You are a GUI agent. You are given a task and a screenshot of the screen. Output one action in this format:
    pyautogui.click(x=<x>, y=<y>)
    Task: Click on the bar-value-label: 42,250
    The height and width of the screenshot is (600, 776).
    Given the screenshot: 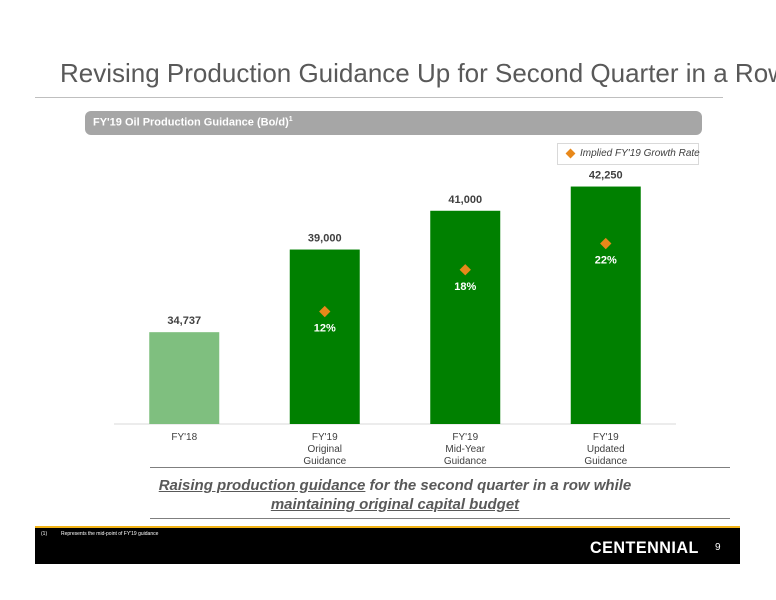 What is the action you would take?
    pyautogui.click(x=606, y=176)
    